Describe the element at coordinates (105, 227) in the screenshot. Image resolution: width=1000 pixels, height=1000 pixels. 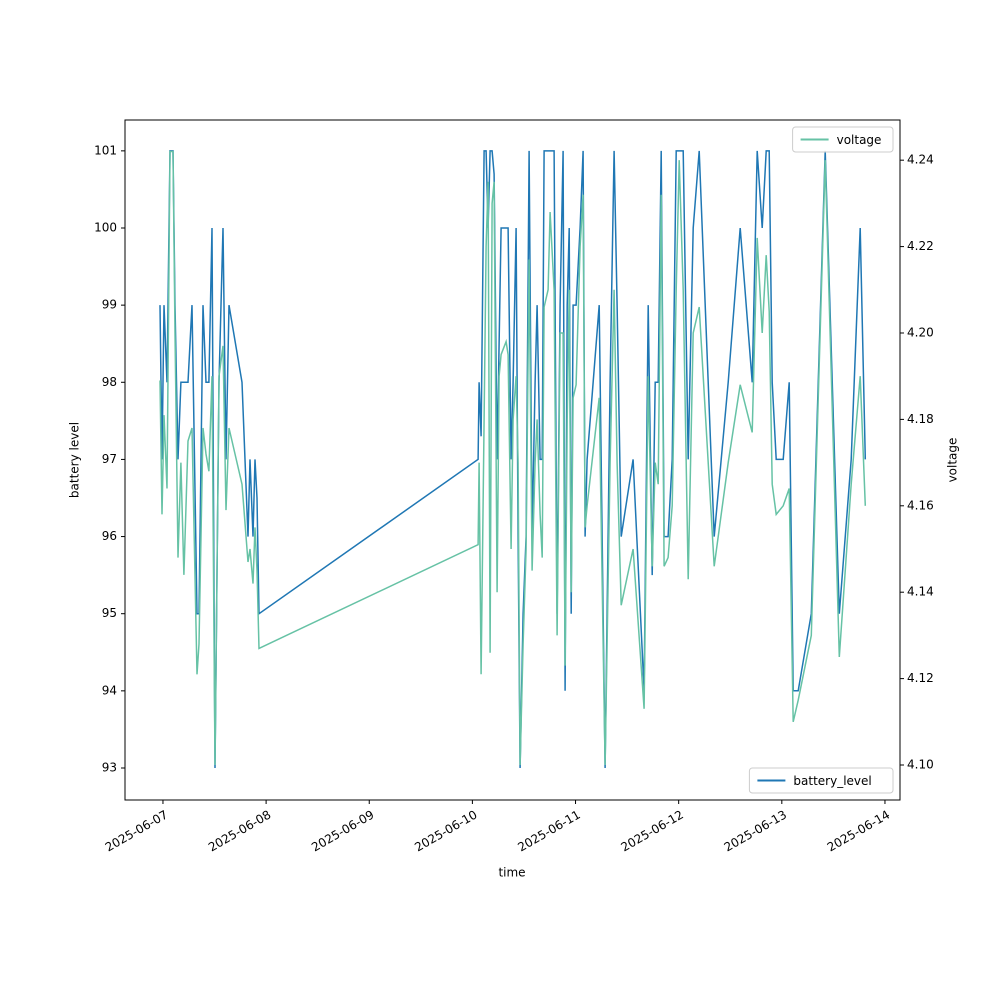
I see `y-tick-label: 100` at that location.